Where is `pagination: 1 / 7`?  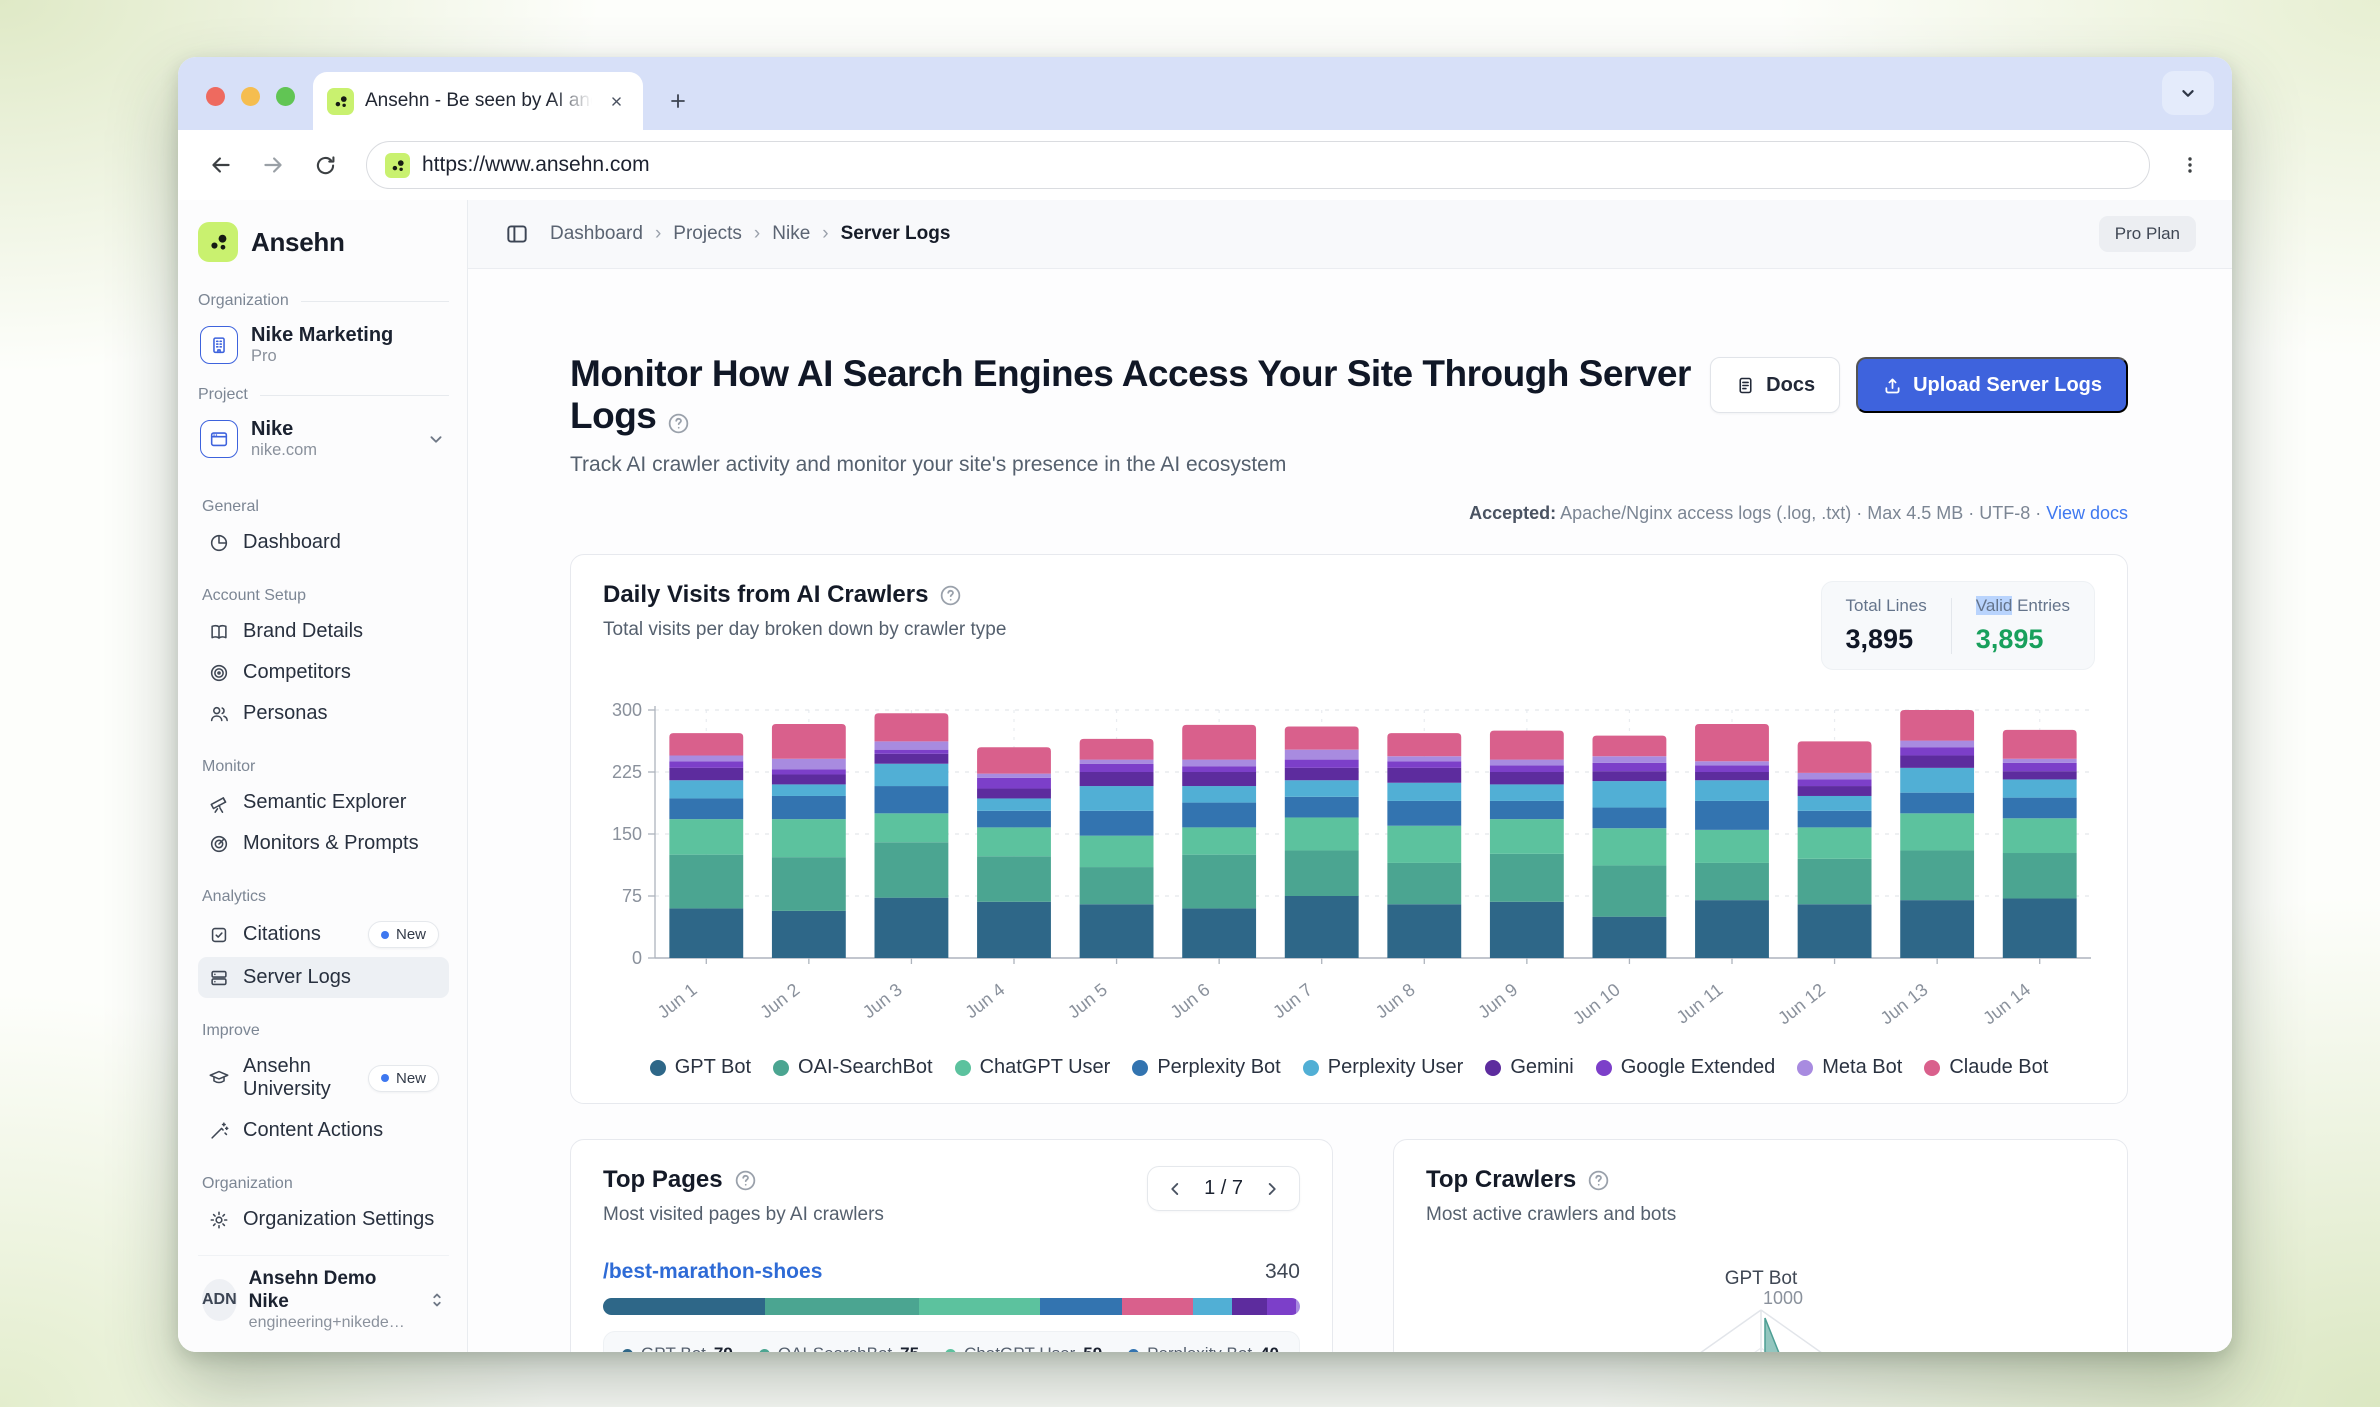 pagination: 1 / 7 is located at coordinates (1223, 1188).